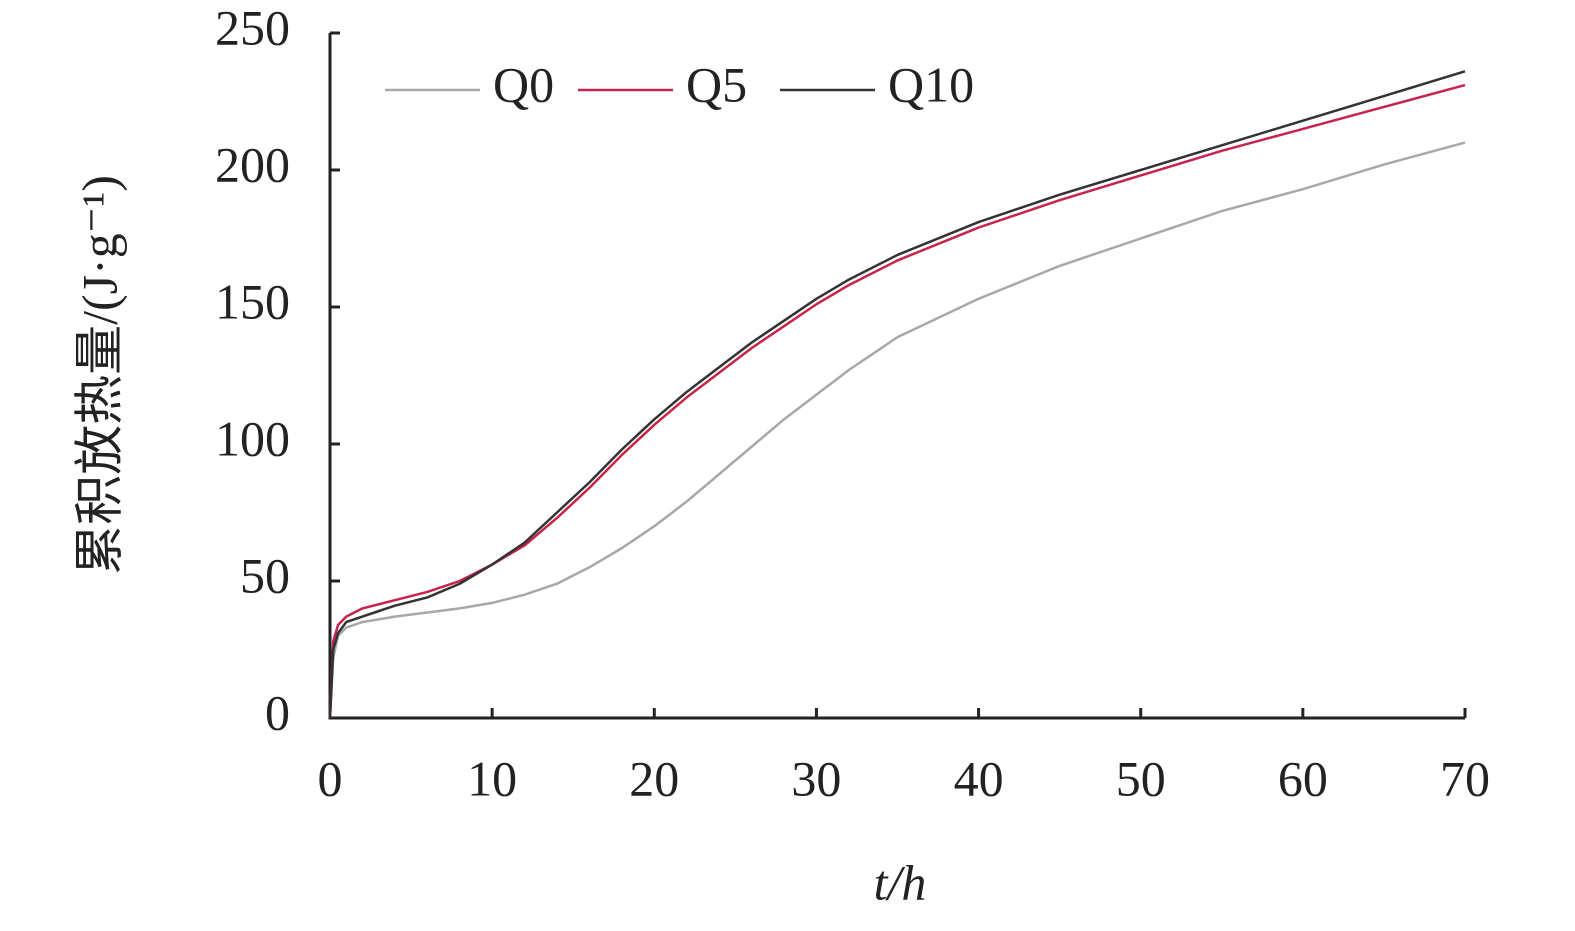 This screenshot has width=1575, height=931. I want to click on y-tick-label: 0, so click(277, 712).